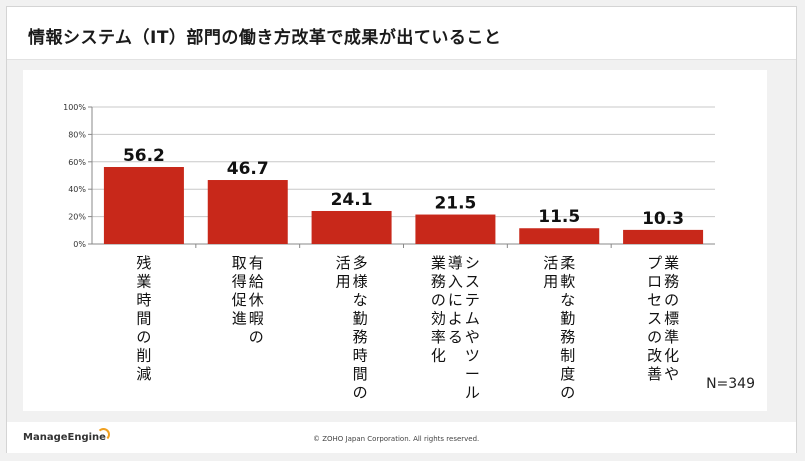  What do you see at coordinates (559, 217) in the screenshot?
I see `data-label: 11.5` at bounding box center [559, 217].